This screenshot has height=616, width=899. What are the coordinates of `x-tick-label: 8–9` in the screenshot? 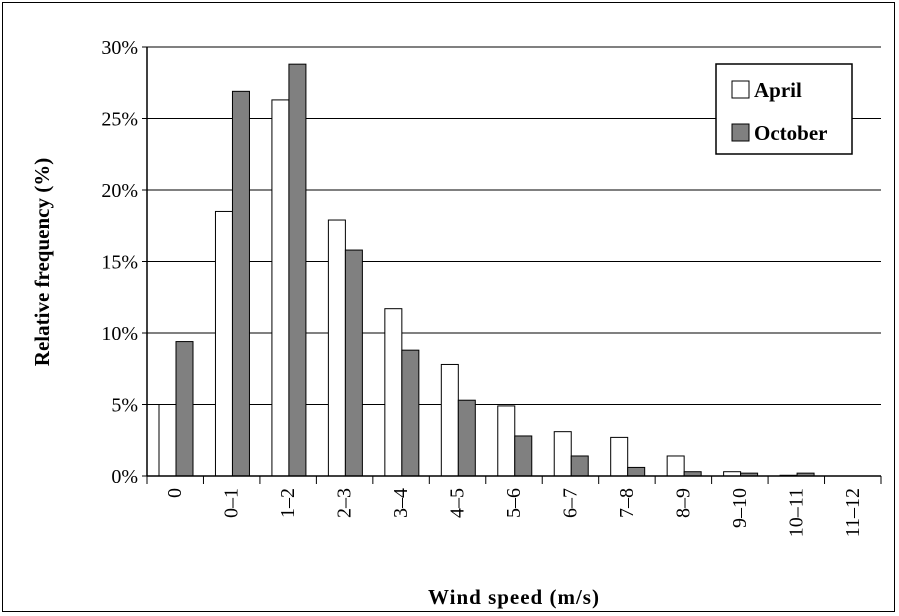 It's located at (683, 503).